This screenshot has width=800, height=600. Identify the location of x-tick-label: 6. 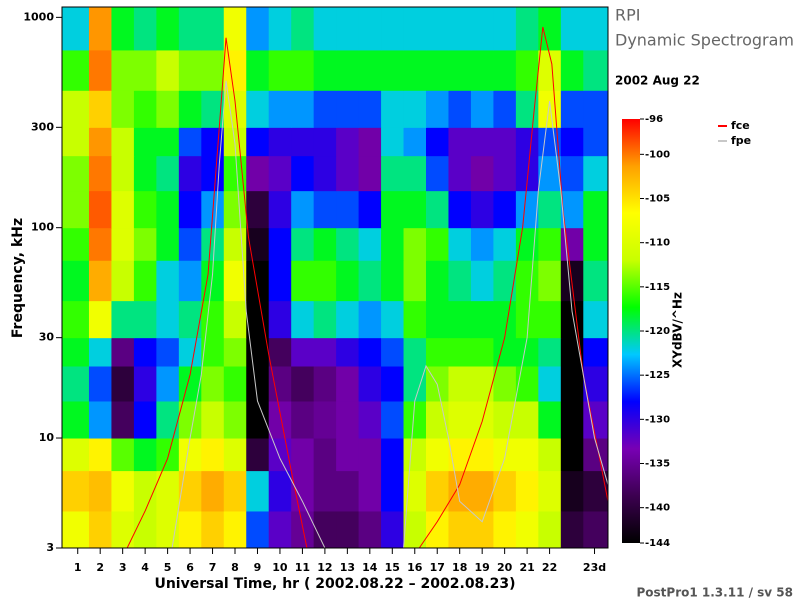
(190, 567).